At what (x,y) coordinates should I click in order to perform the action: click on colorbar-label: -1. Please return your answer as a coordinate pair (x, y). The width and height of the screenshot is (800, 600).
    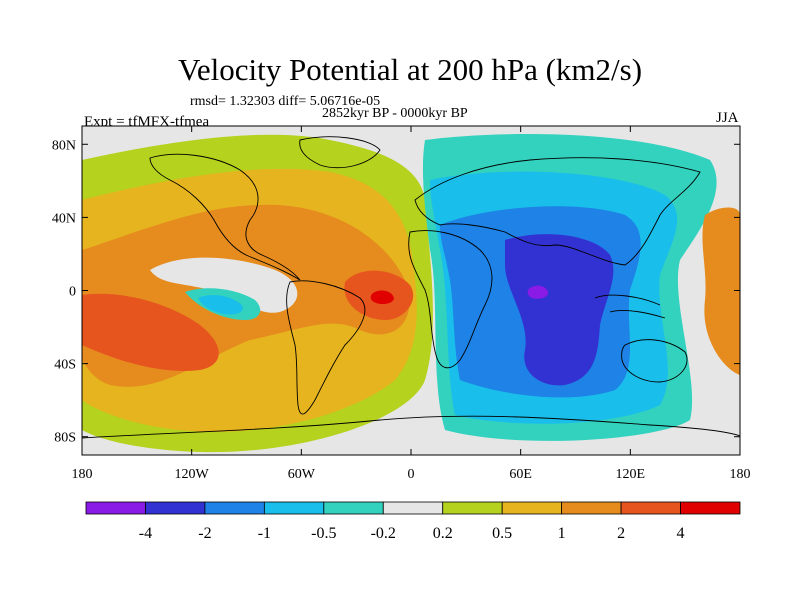
    Looking at the image, I should click on (264, 533).